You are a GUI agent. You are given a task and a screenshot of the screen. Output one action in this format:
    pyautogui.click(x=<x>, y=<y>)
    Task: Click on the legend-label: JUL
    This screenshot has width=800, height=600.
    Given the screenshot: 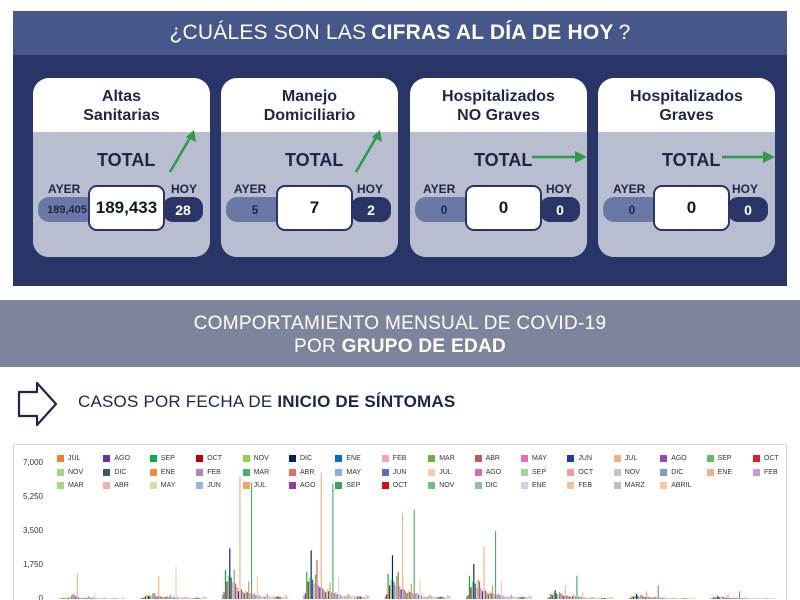 What is the action you would take?
    pyautogui.click(x=74, y=458)
    